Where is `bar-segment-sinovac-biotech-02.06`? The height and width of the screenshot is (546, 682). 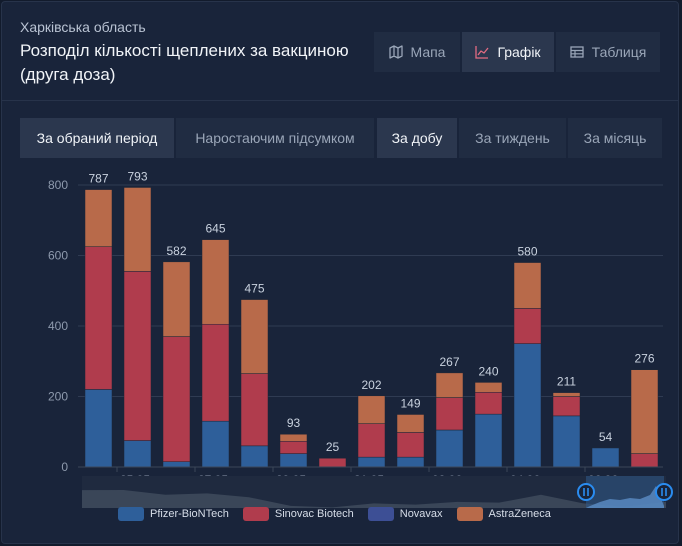
bar-segment-sinovac-biotech-02.06 is located at coordinates (449, 414).